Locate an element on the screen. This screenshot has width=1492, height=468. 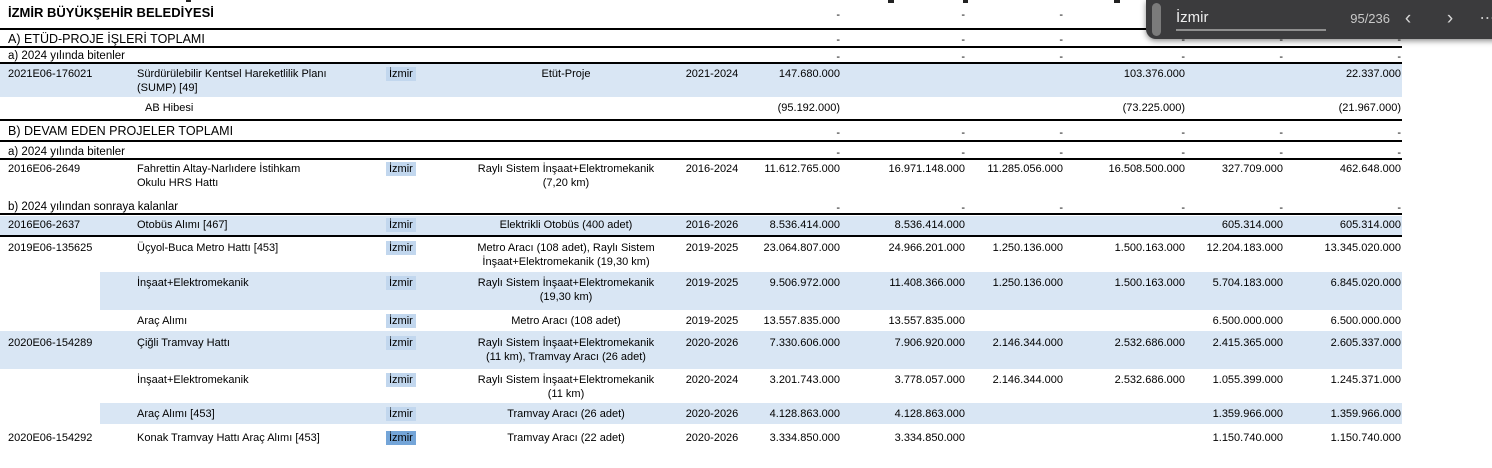
project-name-cell: Üçyol-Buca Metro Hattı [453] is located at coordinates (208, 248).